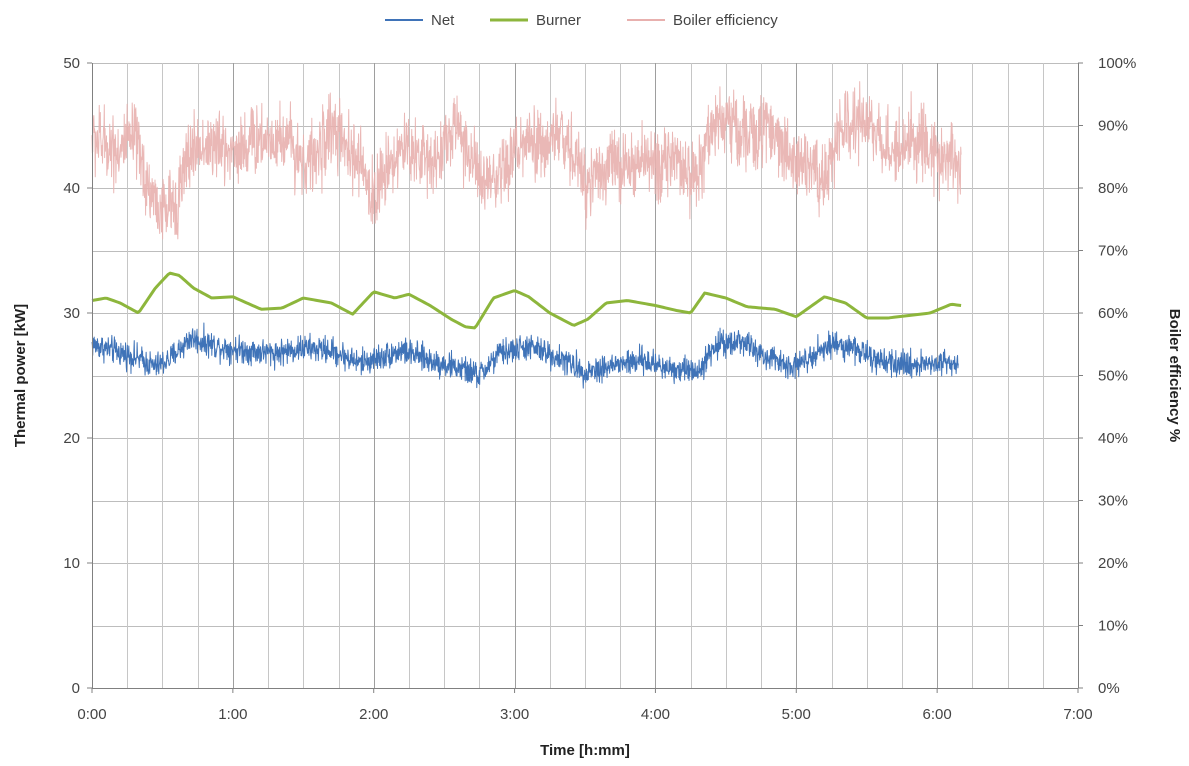 This screenshot has height=766, width=1189. I want to click on y2-tick-label: 60%, so click(1113, 313).